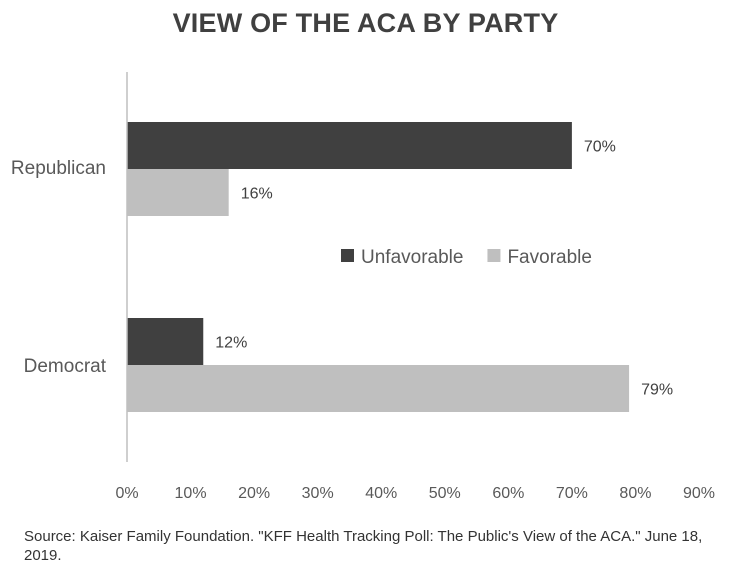 The height and width of the screenshot is (575, 731). I want to click on bar-republican-unfavorable, so click(349, 145).